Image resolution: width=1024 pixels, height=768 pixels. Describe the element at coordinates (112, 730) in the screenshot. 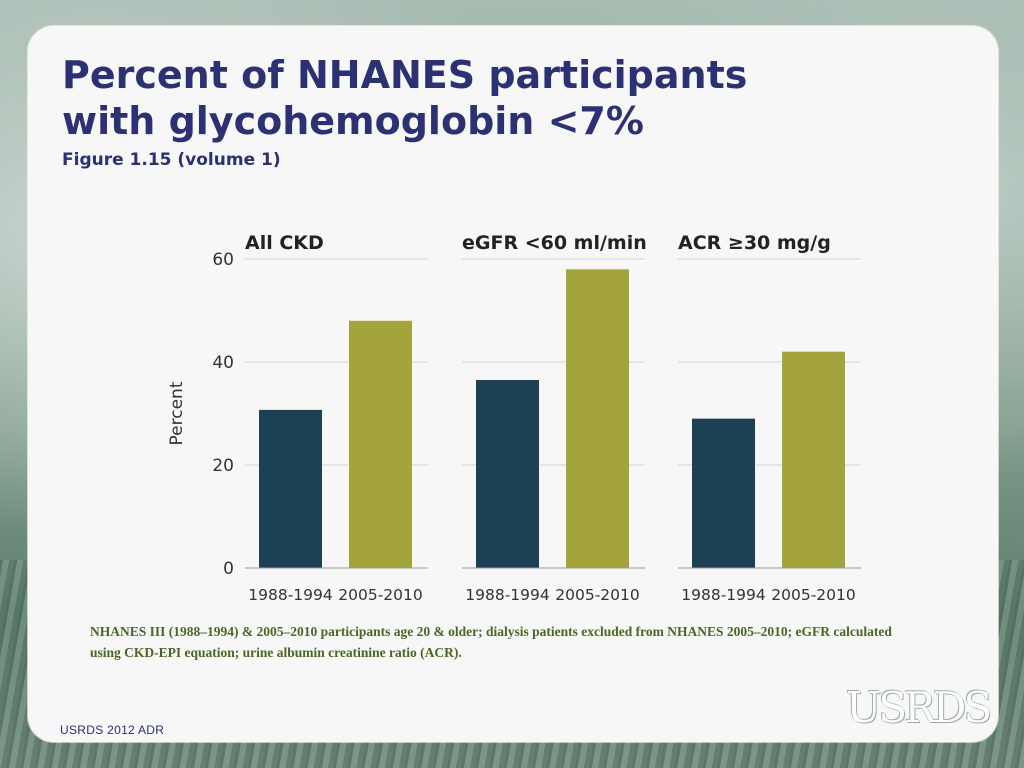

I see `footer-source: USRDS 2012 ADR` at that location.